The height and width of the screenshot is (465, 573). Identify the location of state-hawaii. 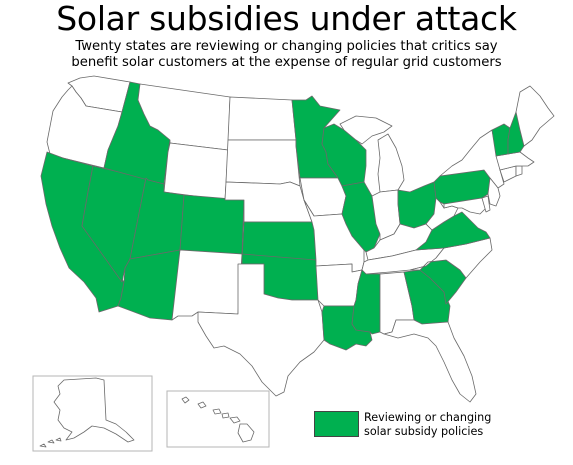
(218, 419).